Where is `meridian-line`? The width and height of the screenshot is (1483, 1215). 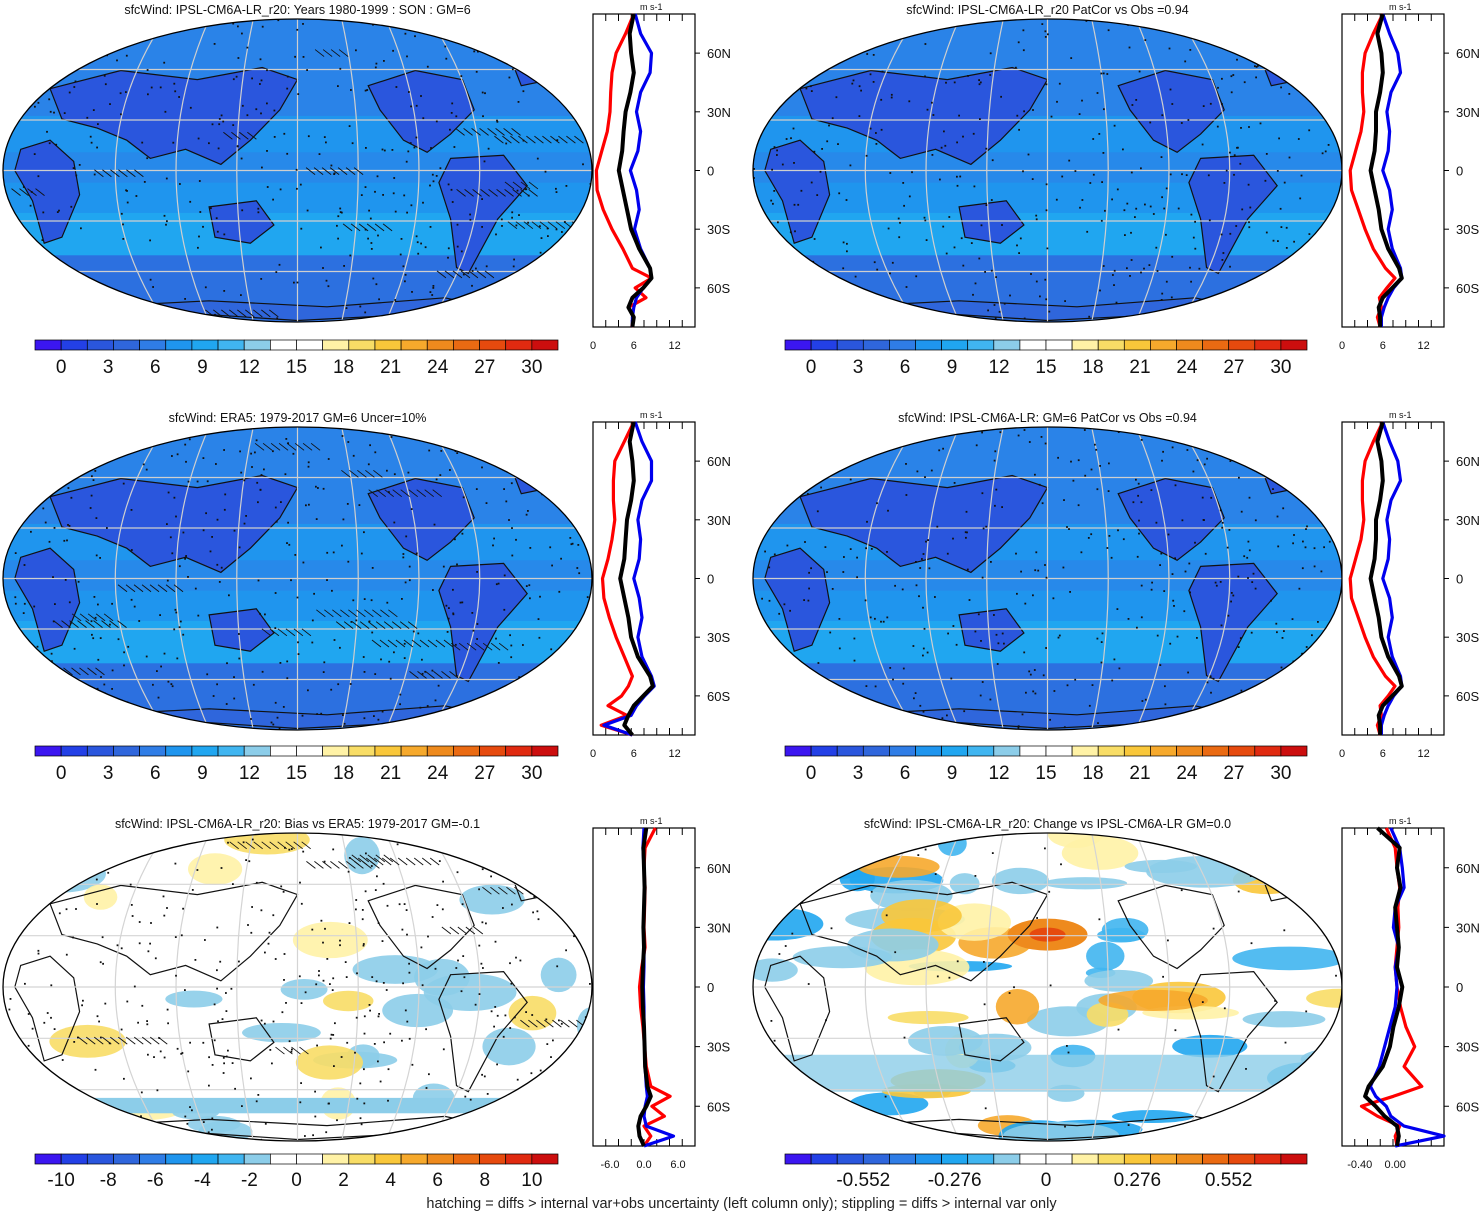 meridian-line is located at coordinates (890, 987).